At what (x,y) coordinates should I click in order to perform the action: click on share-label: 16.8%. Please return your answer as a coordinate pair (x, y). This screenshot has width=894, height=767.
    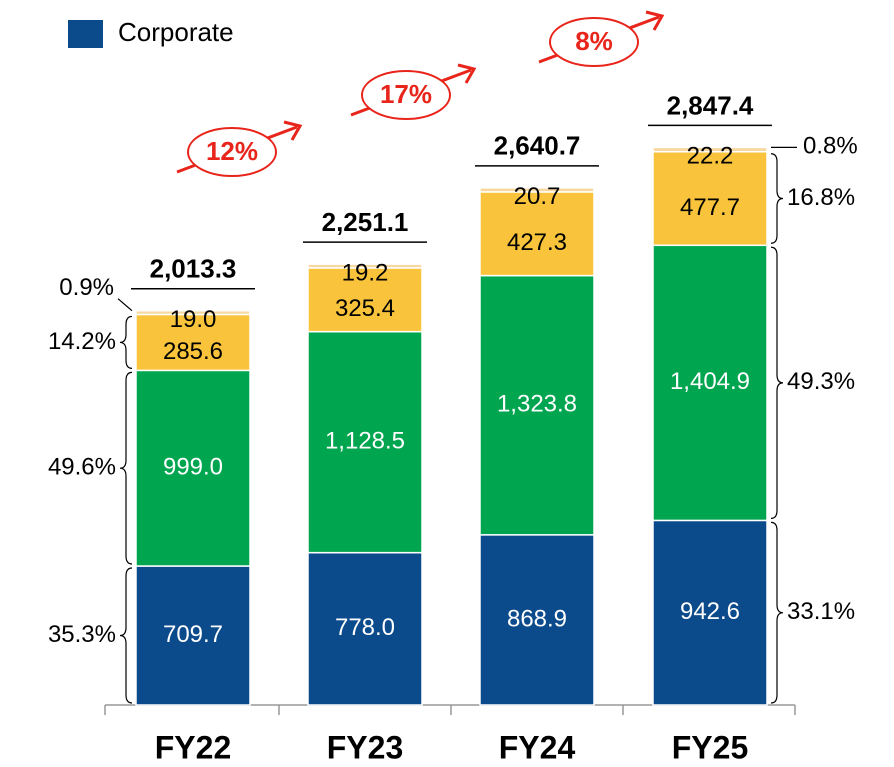
    Looking at the image, I should click on (821, 197).